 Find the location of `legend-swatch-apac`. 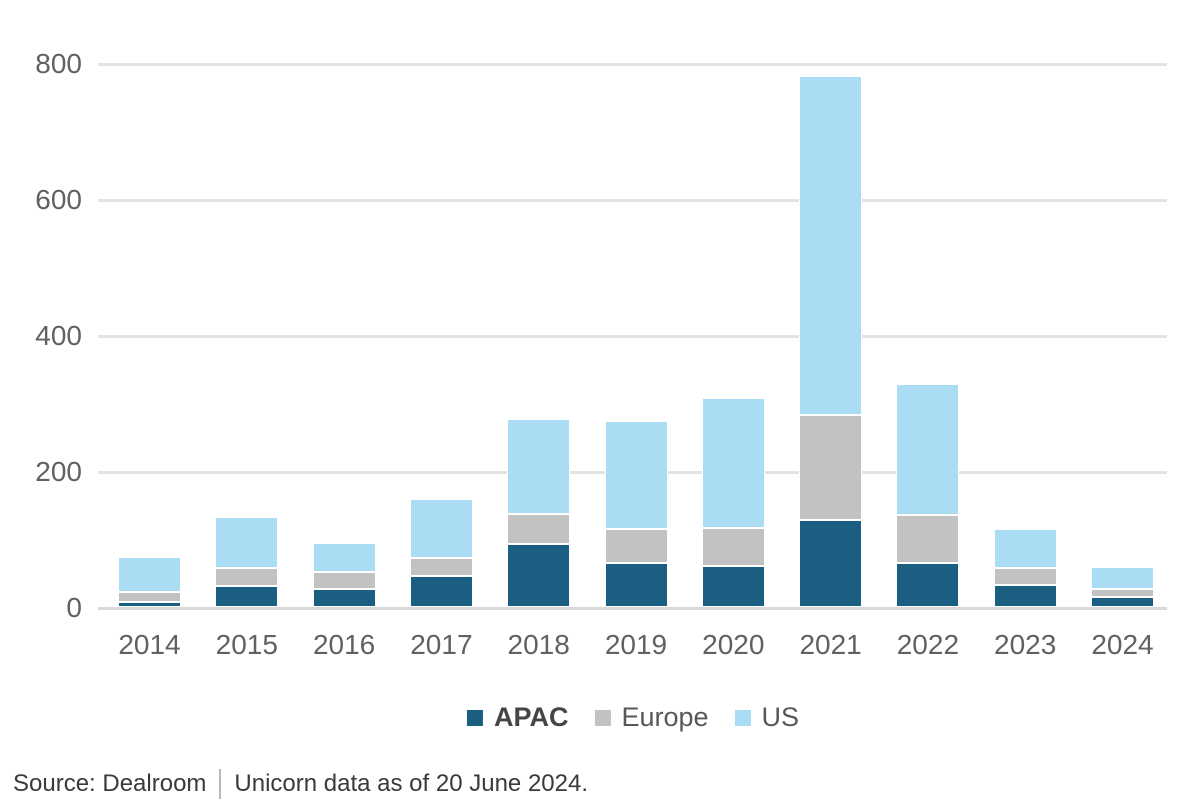

legend-swatch-apac is located at coordinates (474, 717).